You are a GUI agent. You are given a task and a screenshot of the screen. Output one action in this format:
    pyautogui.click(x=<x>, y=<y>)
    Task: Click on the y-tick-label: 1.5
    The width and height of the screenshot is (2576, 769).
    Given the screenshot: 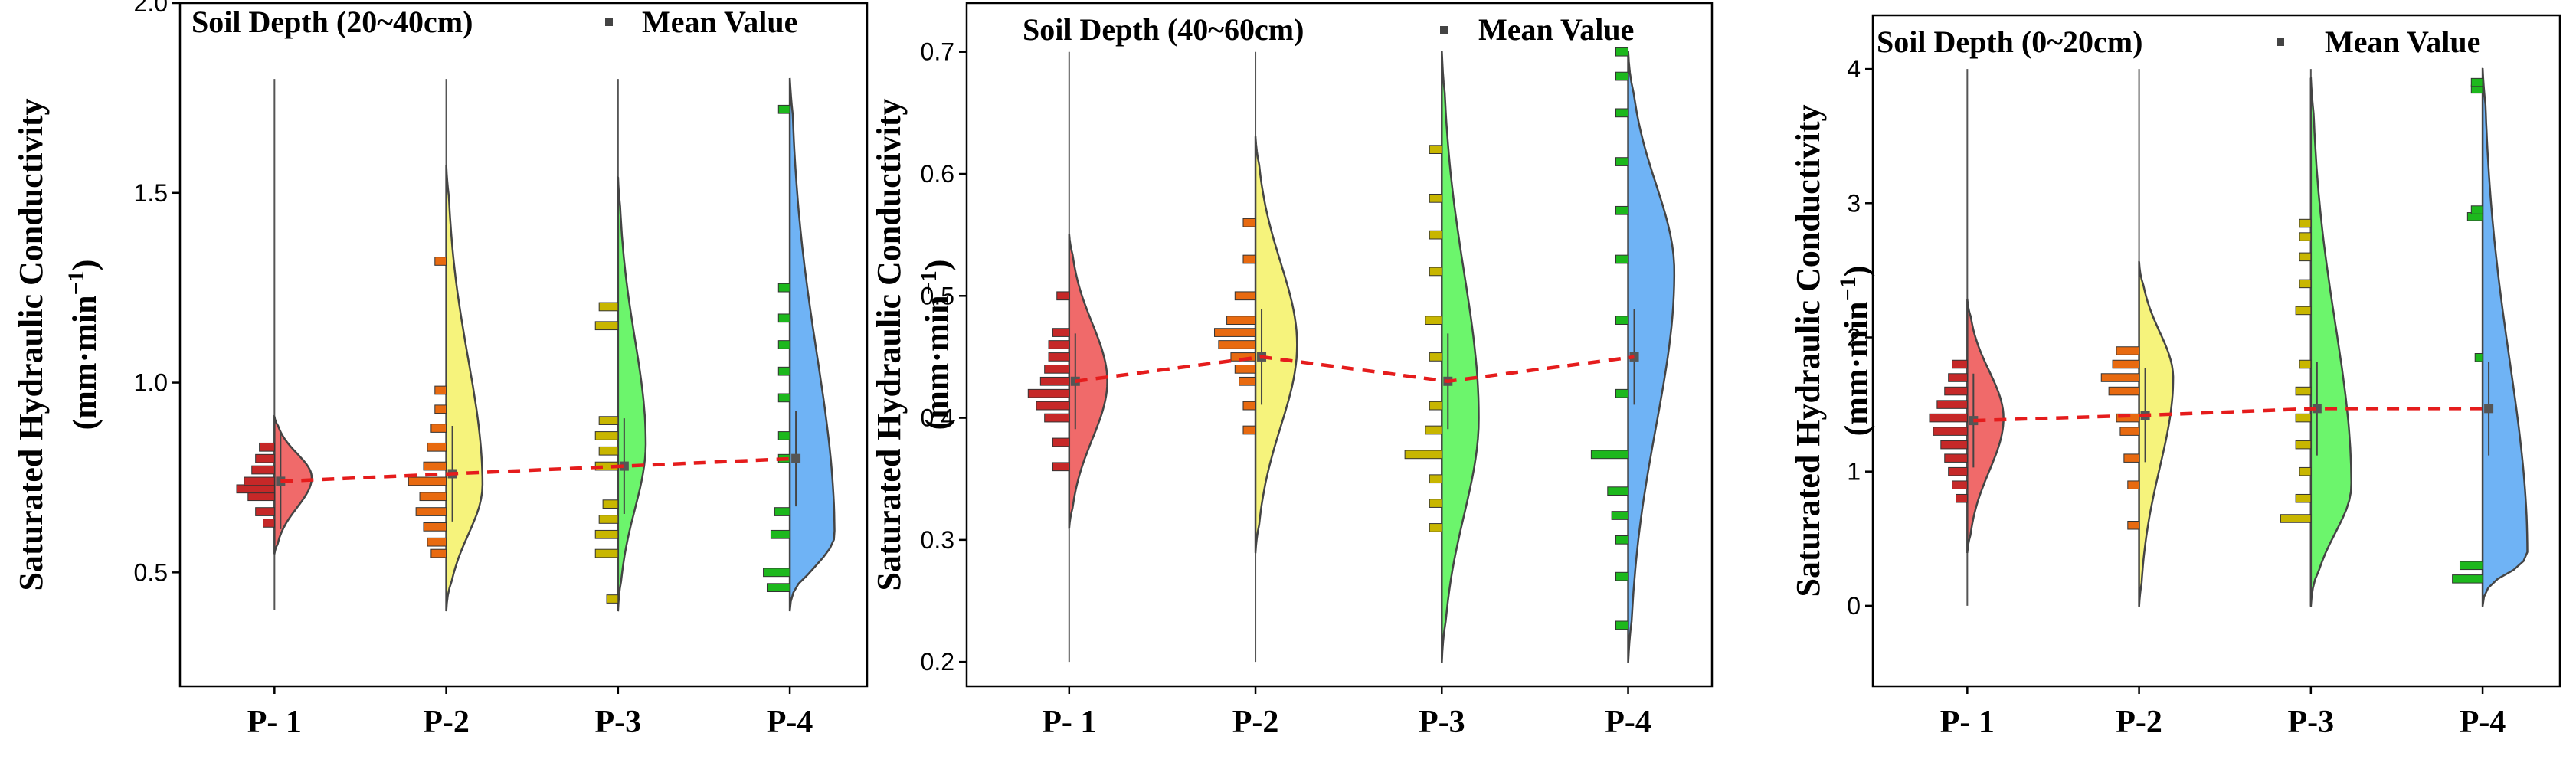 What is the action you would take?
    pyautogui.click(x=151, y=193)
    